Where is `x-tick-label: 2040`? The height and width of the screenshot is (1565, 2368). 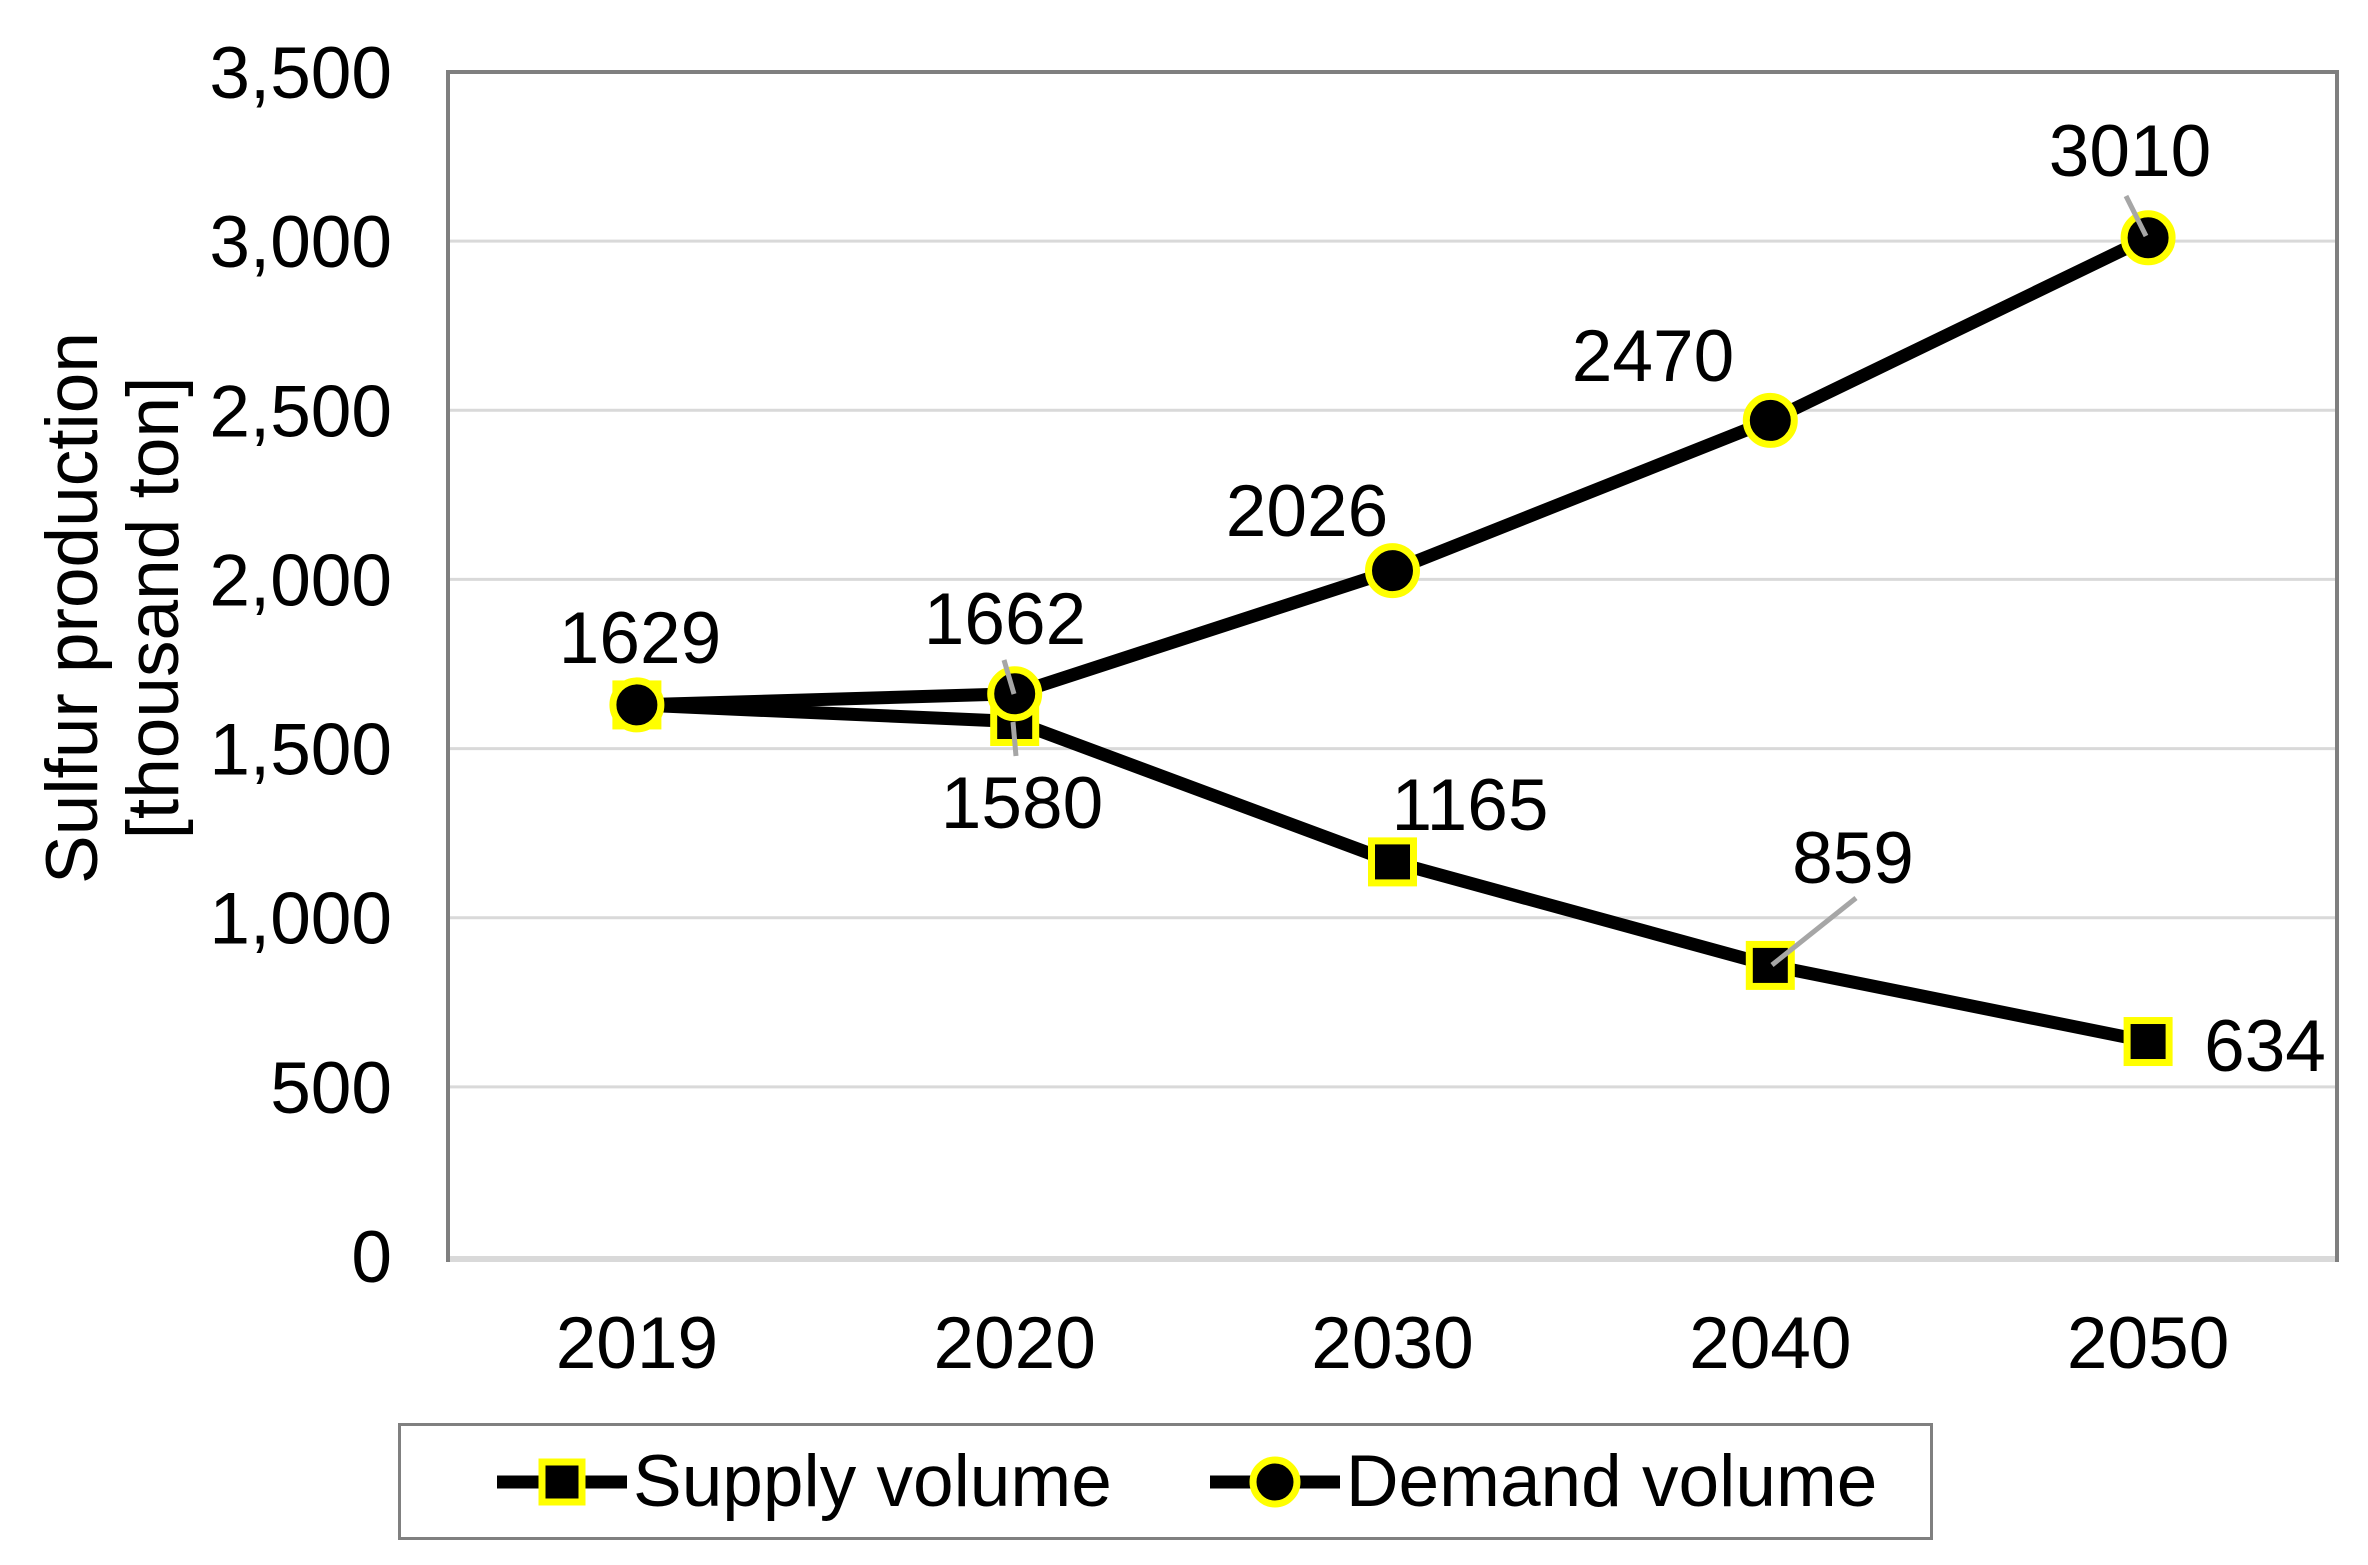
x-tick-label: 2040 is located at coordinates (1770, 1343).